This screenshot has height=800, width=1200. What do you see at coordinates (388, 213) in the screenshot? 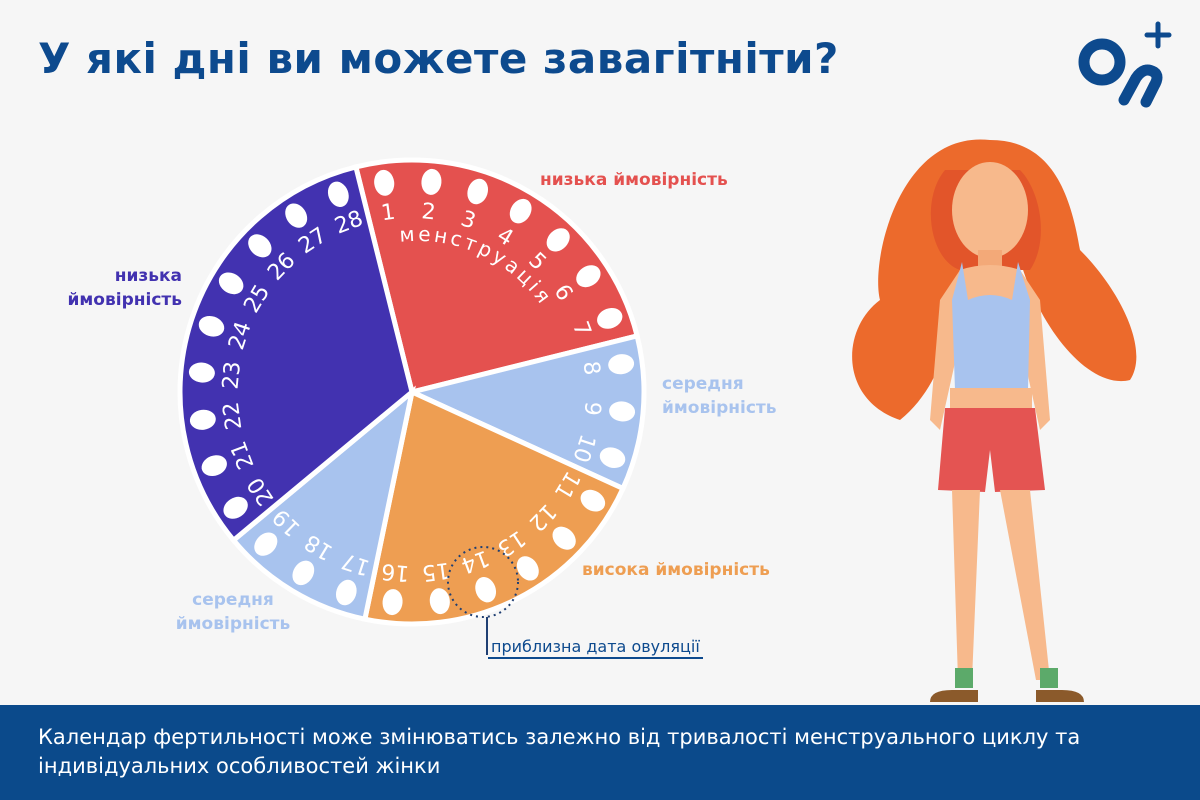
I see `day-number: 1` at bounding box center [388, 213].